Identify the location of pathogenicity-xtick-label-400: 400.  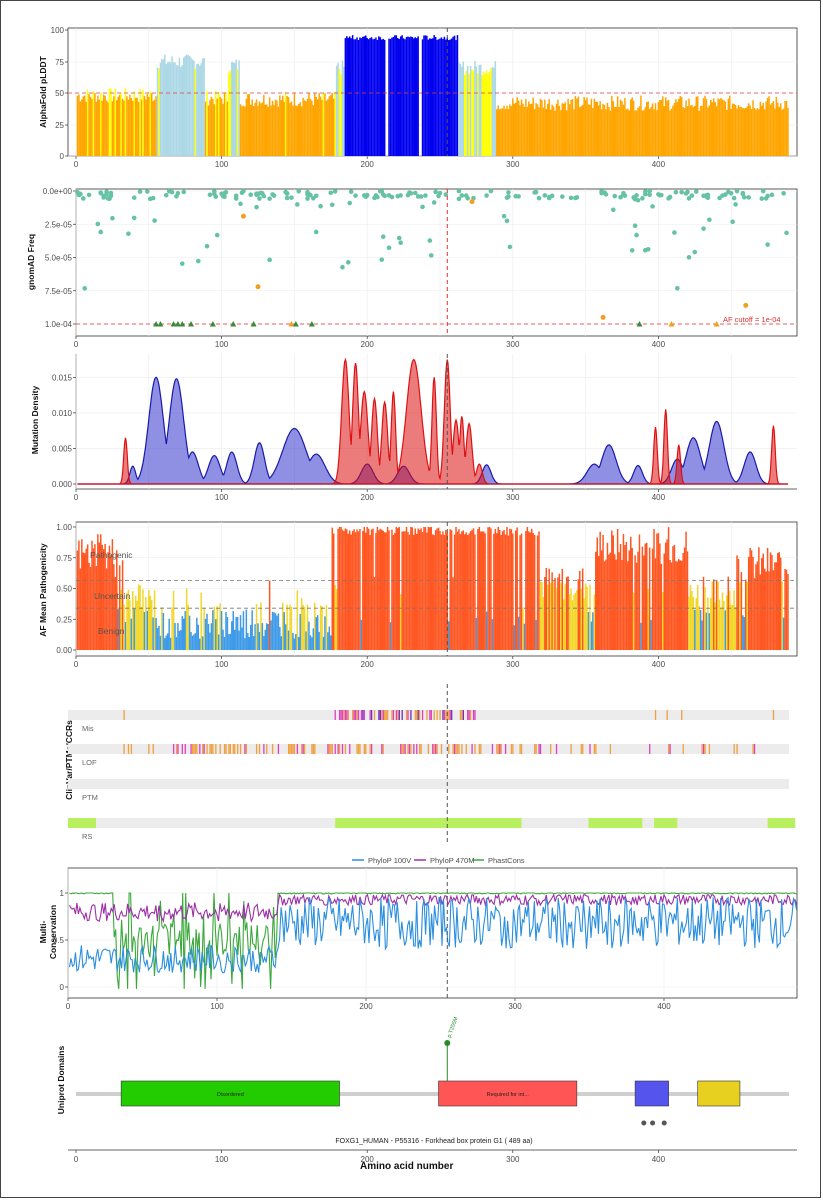
(659, 664).